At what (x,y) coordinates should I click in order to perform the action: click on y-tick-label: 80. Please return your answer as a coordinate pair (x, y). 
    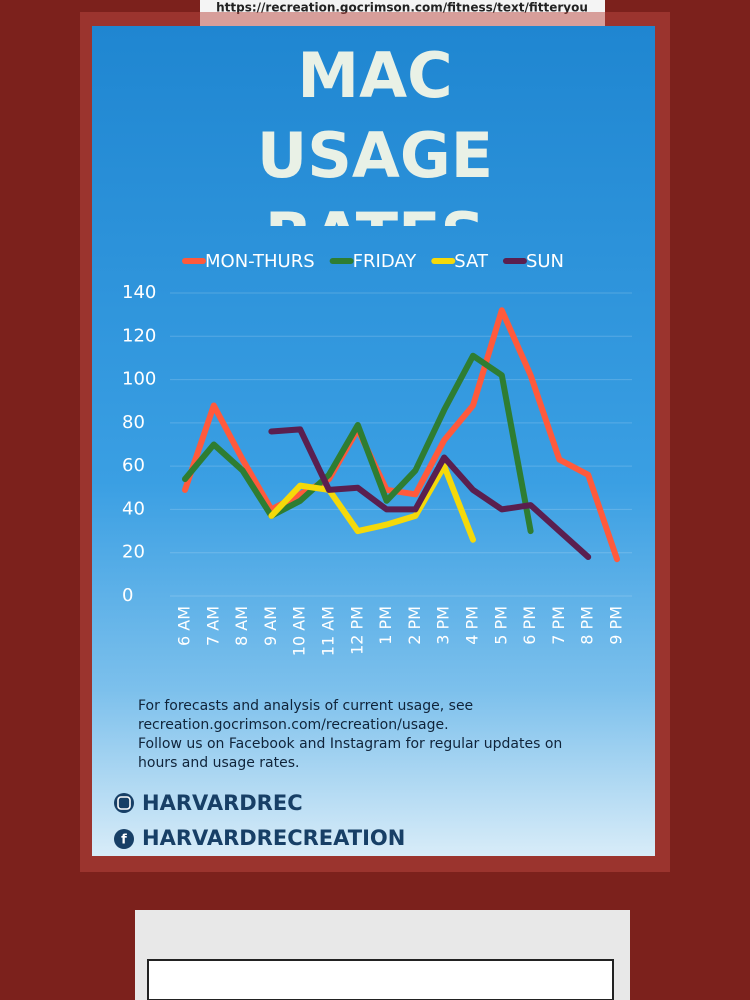
    Looking at the image, I should click on (133, 422).